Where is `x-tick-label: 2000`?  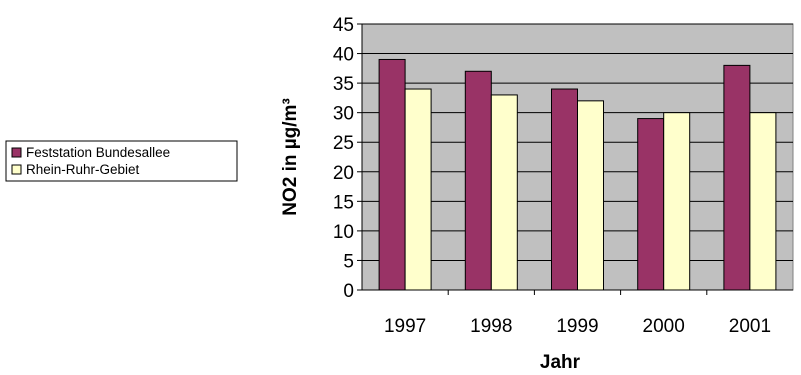 x-tick-label: 2000 is located at coordinates (664, 326).